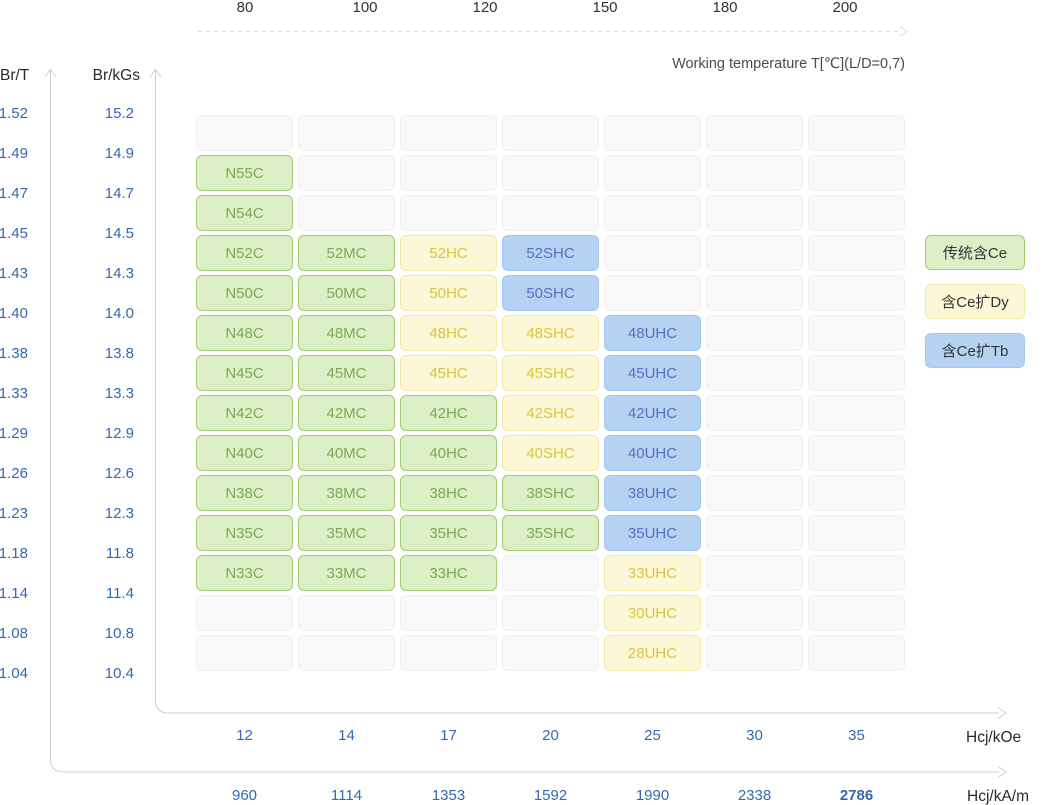 Image resolution: width=1043 pixels, height=805 pixels. I want to click on grade-cell-45hc: 45HC, so click(448, 373).